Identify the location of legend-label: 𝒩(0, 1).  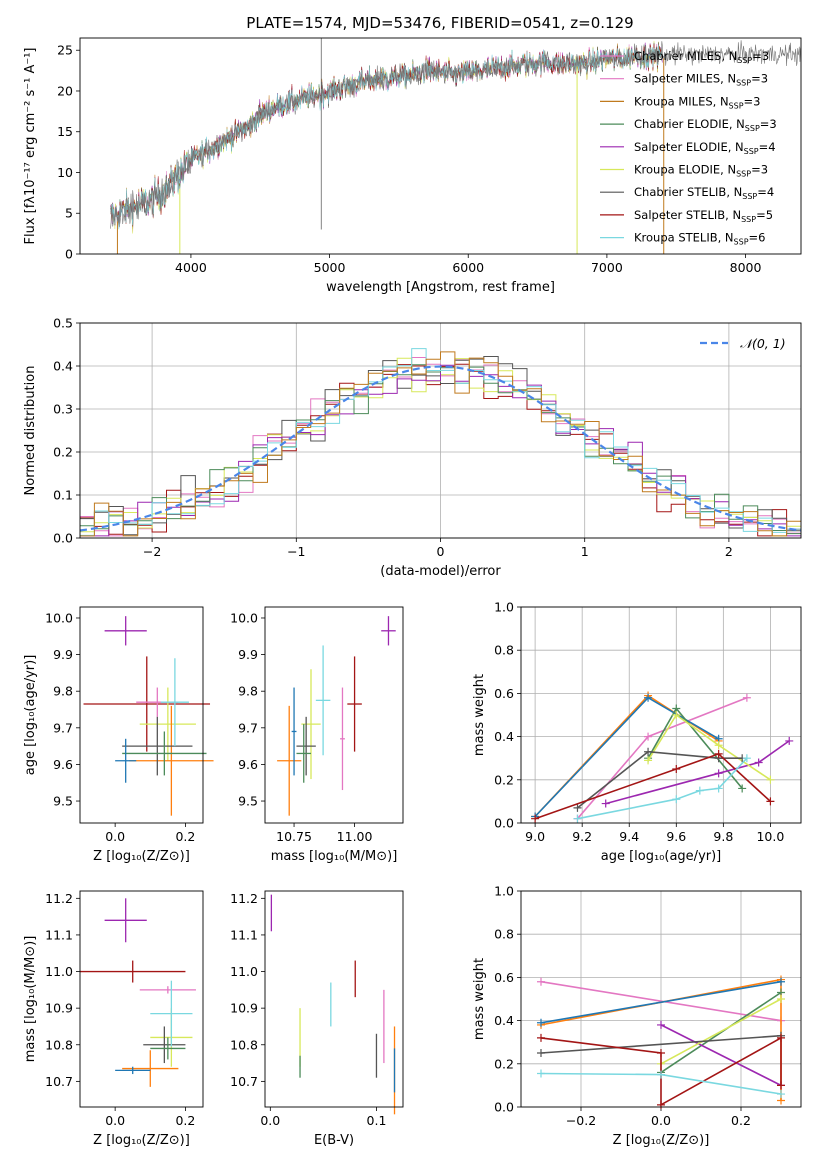
(763, 343).